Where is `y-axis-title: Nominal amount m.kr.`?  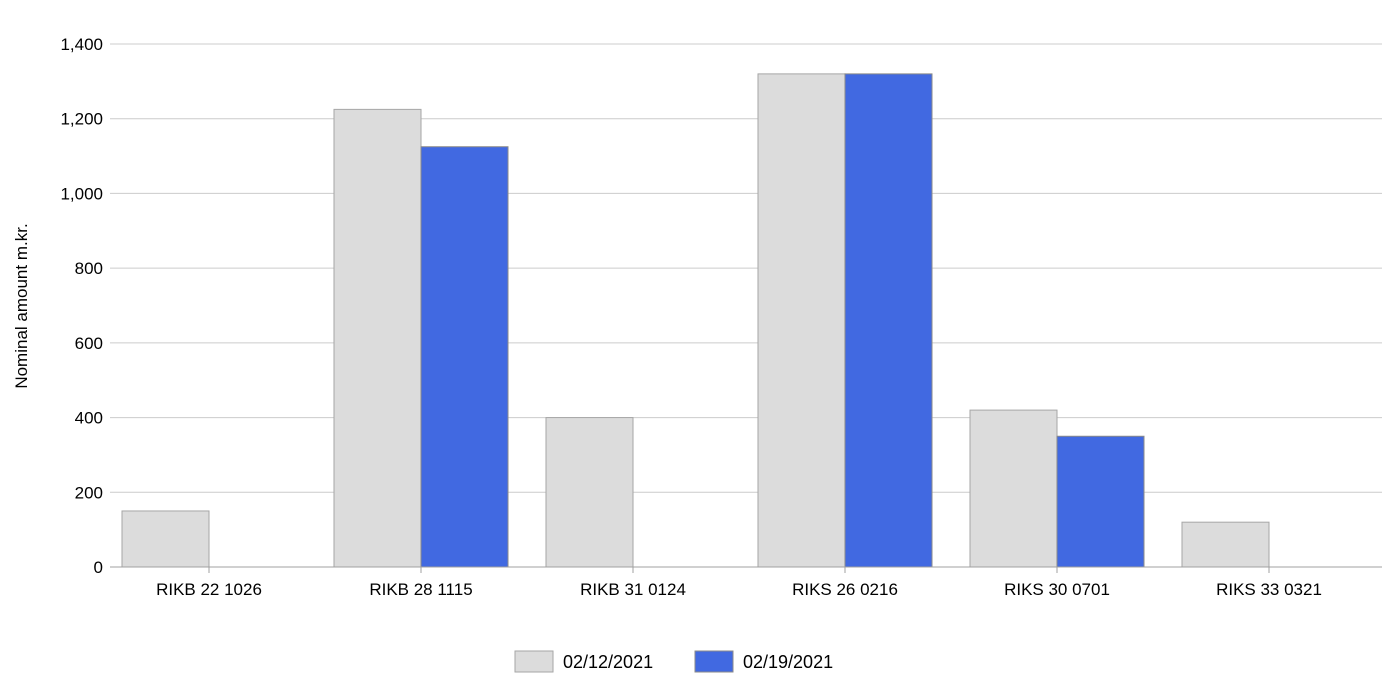
y-axis-title: Nominal amount m.kr. is located at coordinates (21, 305).